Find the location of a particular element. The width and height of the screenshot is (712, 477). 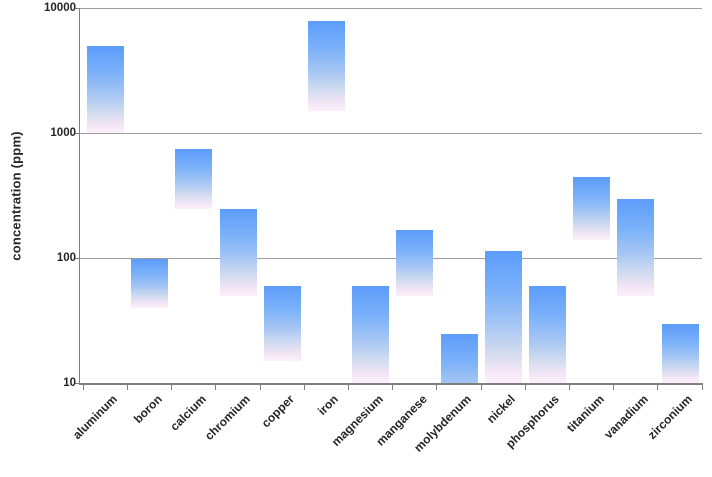

x-axis-line is located at coordinates (391, 384).